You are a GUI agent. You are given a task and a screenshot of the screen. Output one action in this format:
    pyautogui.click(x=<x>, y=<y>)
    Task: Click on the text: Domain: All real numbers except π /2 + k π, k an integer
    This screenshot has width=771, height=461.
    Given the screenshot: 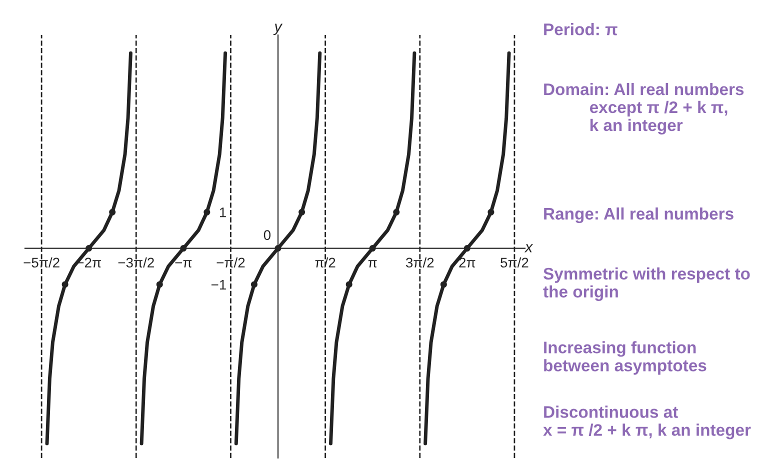 What is the action you would take?
    pyautogui.click(x=644, y=108)
    